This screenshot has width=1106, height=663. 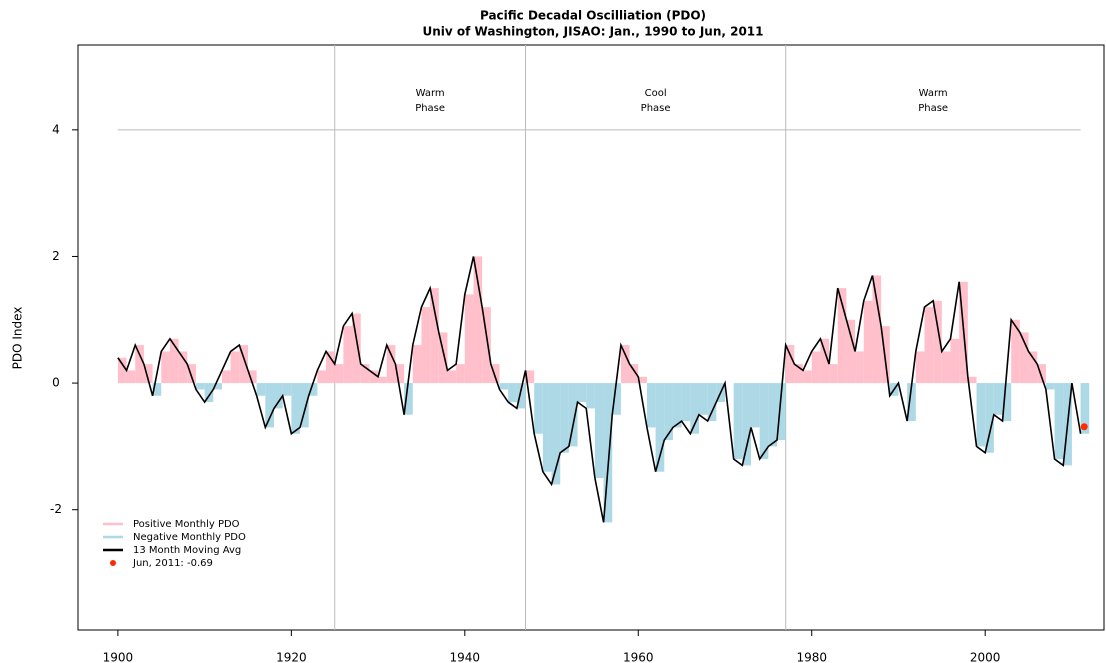 What do you see at coordinates (113, 563) in the screenshot?
I see `legend-swatch` at bounding box center [113, 563].